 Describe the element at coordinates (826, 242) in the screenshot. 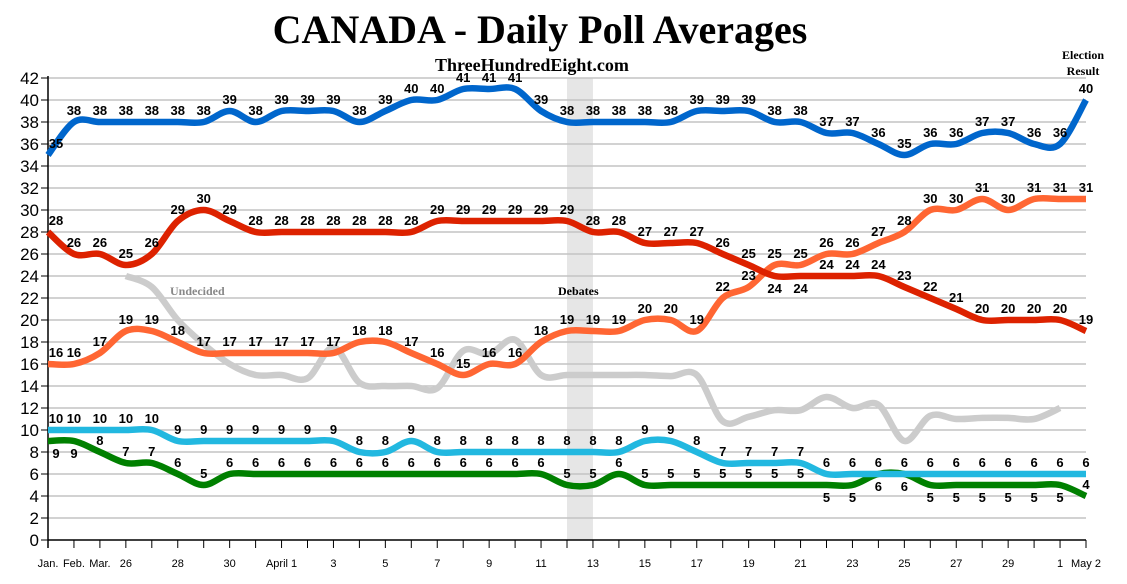

I see `data-label-orange: 26` at that location.